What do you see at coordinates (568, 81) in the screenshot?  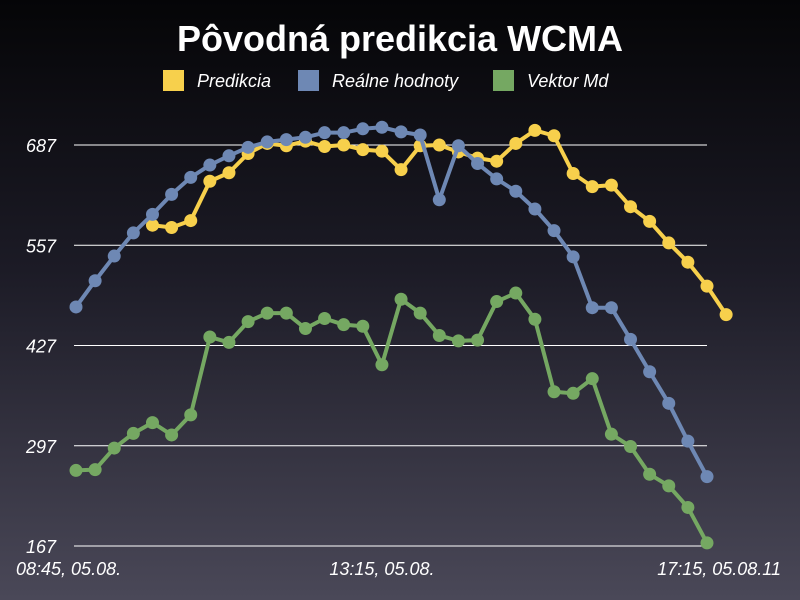 I see `legend-label-vektor-md: Vektor Md` at bounding box center [568, 81].